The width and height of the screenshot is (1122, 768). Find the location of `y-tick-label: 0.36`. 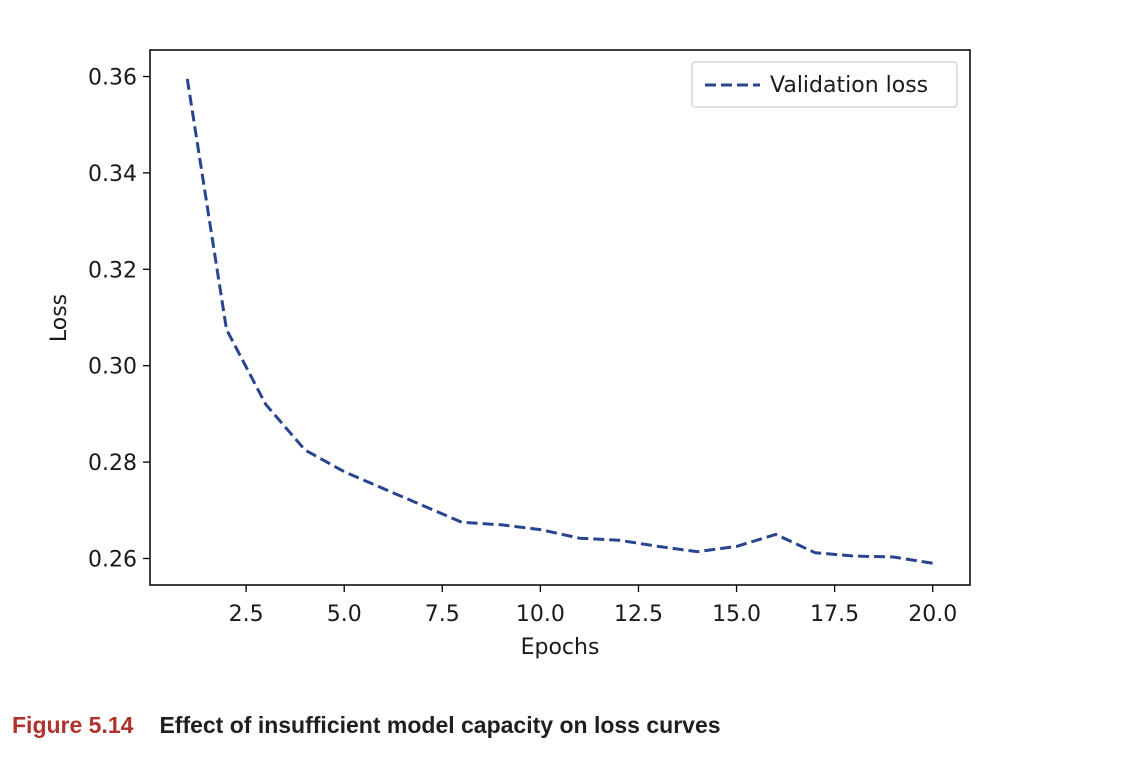

y-tick-label: 0.36 is located at coordinates (112, 78).